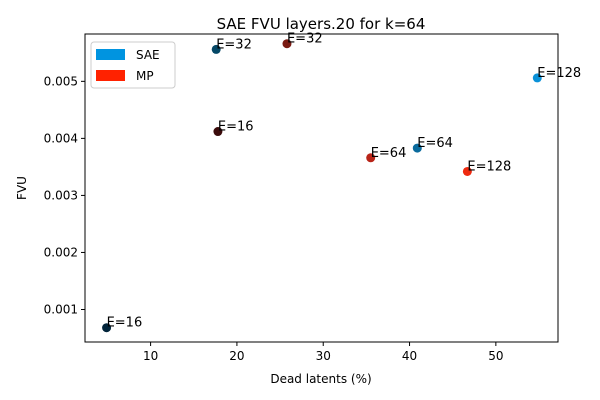 The image size is (600, 400). Describe the element at coordinates (61, 138) in the screenshot. I see `y-tick-label: 0.004` at that location.